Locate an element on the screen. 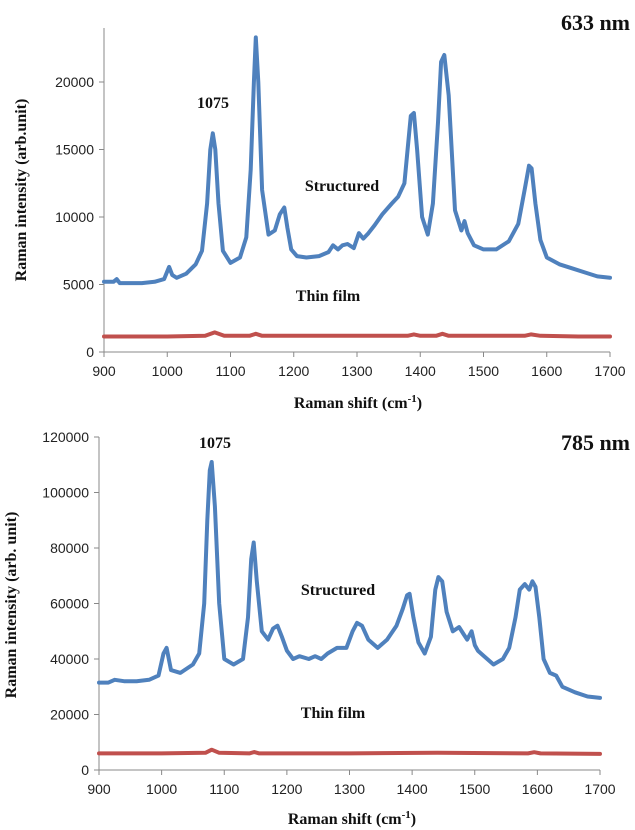 This screenshot has height=830, width=635. y-axis: 0 20000 40000 60000 80000 100000 120000 is located at coordinates (71, 603).